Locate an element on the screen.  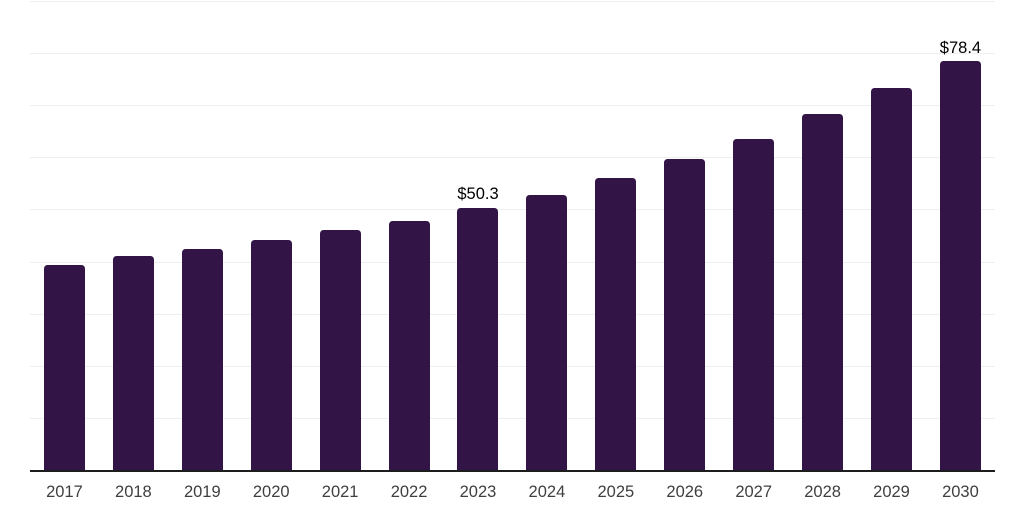
bar-group-2020 is located at coordinates (271, 235).